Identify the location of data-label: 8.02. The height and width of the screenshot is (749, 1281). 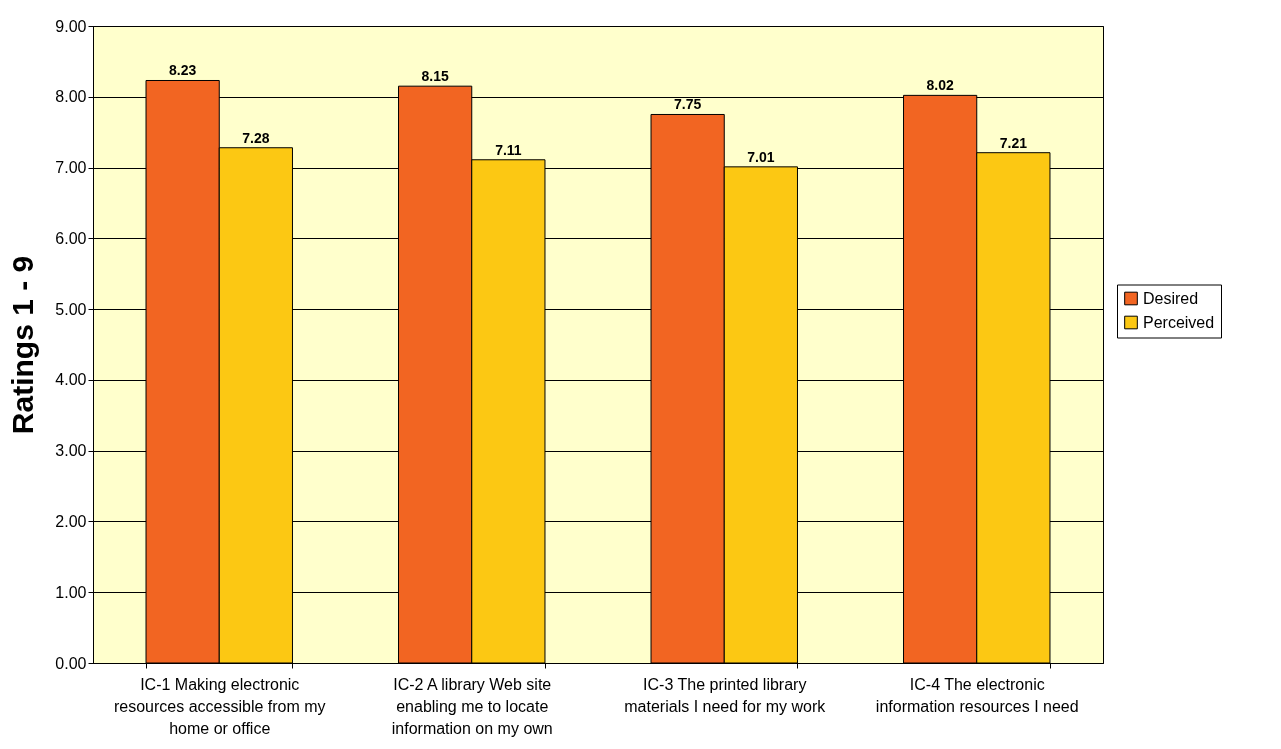
(940, 85).